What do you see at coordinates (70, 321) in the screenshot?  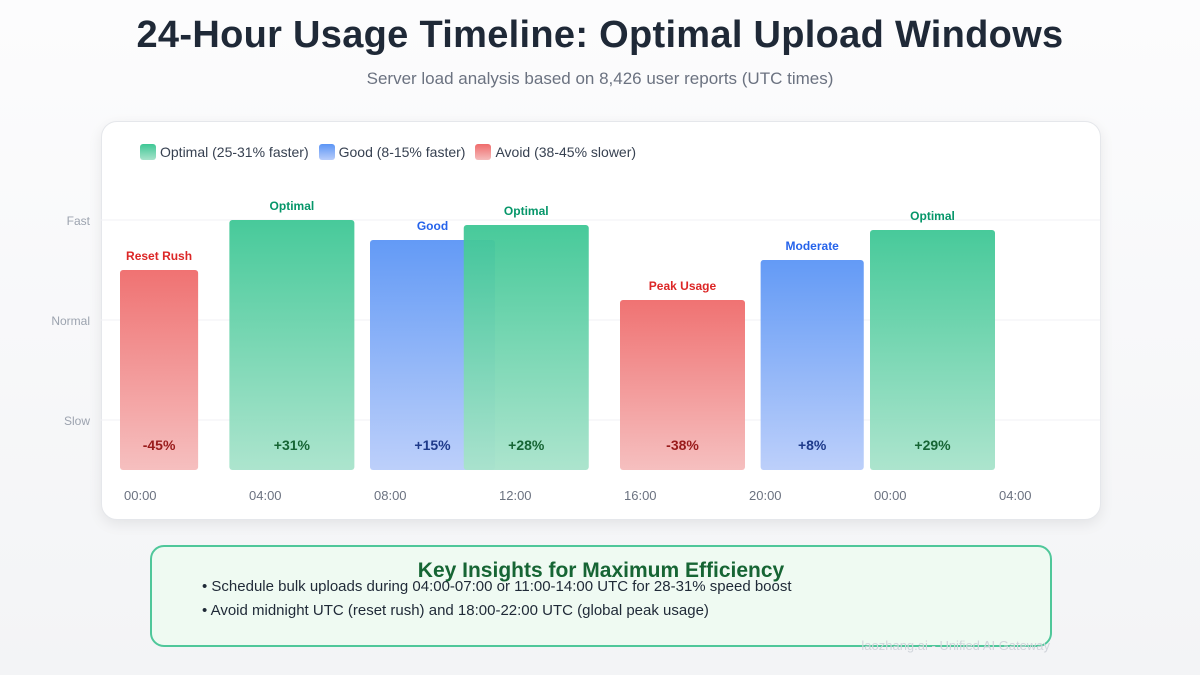 I see `y-label-normal: Normal` at bounding box center [70, 321].